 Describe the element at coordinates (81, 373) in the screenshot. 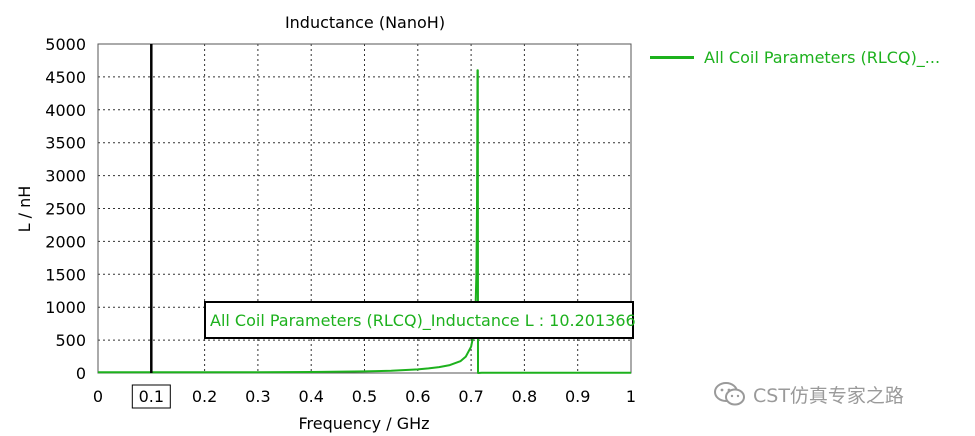

I see `y-tick-label: 0` at that location.